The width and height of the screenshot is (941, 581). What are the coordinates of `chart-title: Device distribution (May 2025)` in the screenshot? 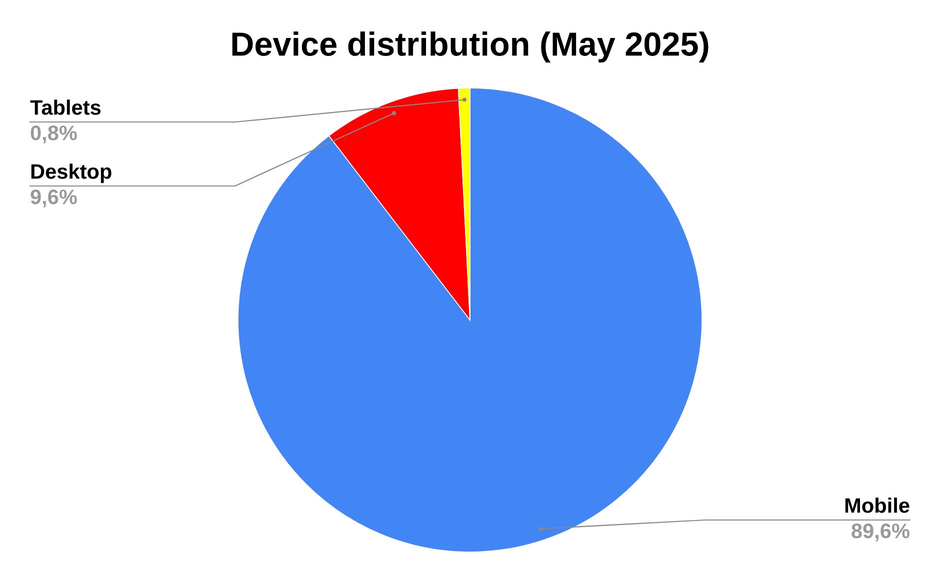 It's located at (470, 47).